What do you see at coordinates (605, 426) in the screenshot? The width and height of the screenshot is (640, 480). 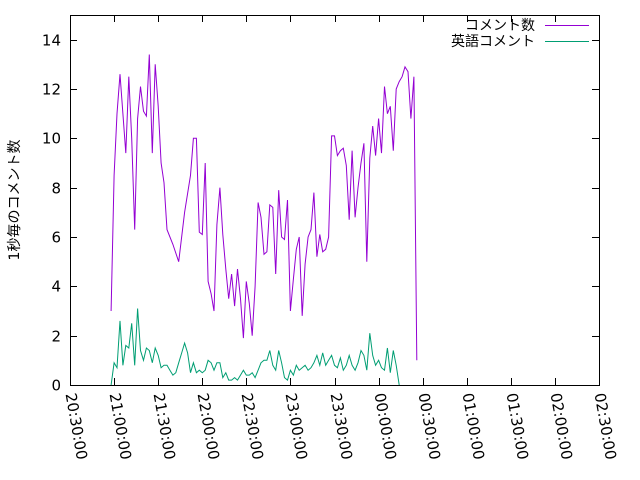 I see `x-tick-label: 02:30:00` at bounding box center [605, 426].